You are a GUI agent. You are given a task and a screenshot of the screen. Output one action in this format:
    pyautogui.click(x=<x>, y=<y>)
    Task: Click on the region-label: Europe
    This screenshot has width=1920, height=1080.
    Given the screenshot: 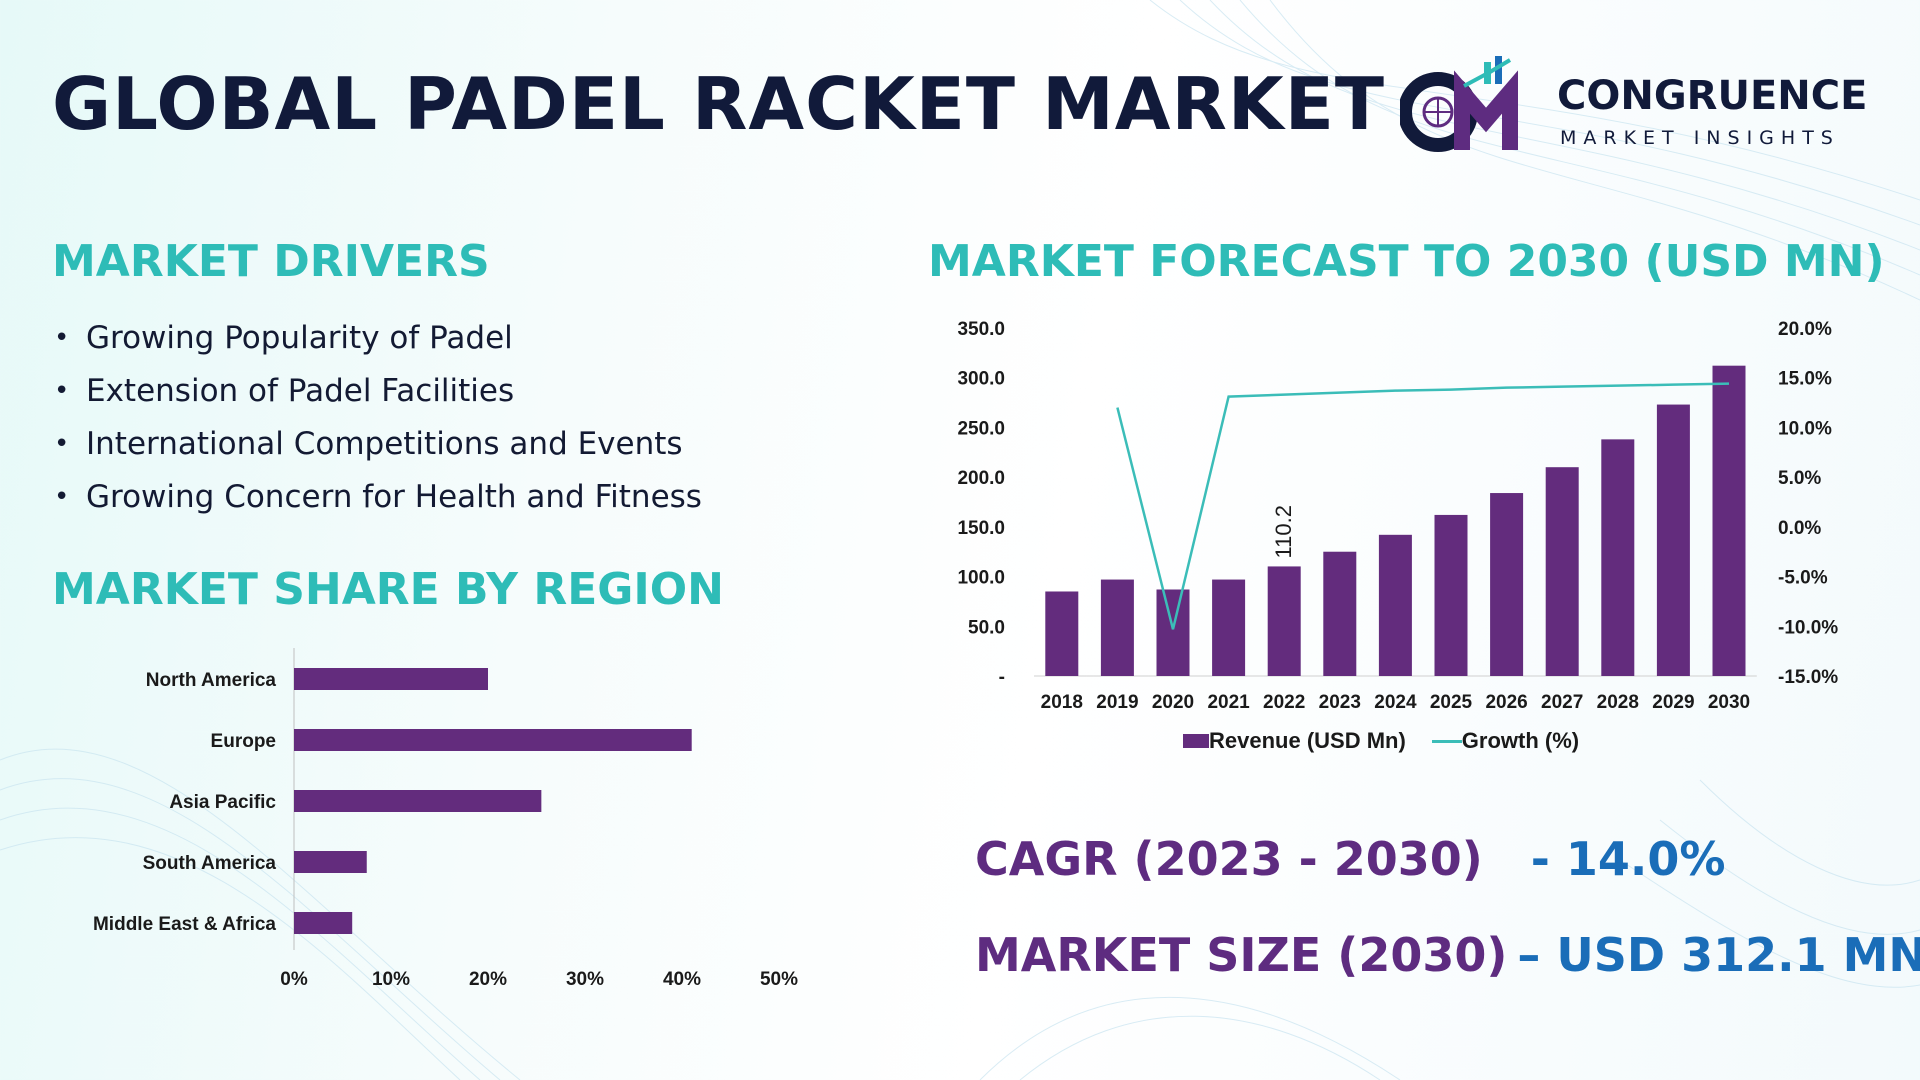 What is the action you would take?
    pyautogui.click(x=243, y=741)
    